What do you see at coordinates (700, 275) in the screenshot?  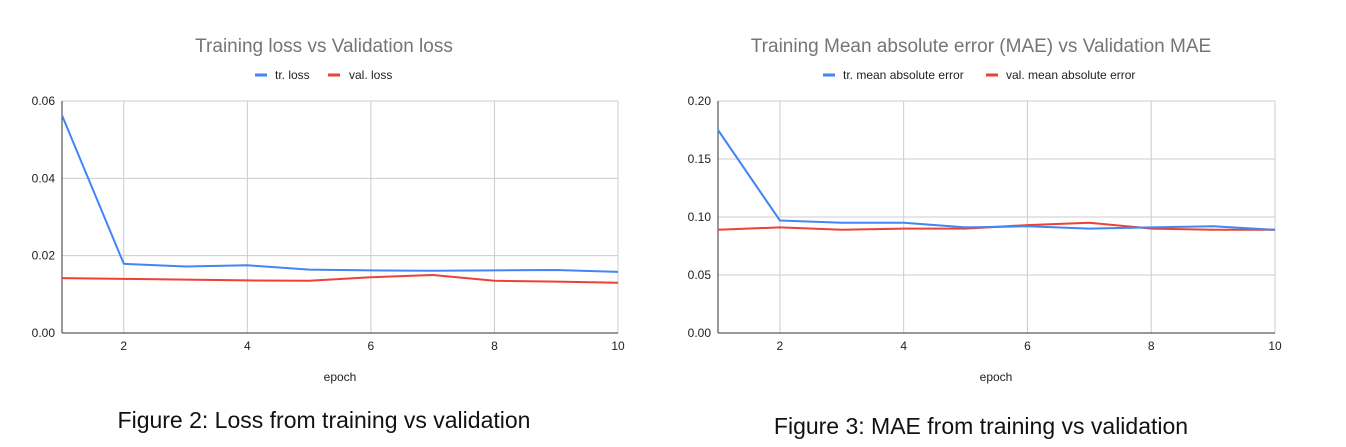 I see `y-tick-label: 0.05` at bounding box center [700, 275].